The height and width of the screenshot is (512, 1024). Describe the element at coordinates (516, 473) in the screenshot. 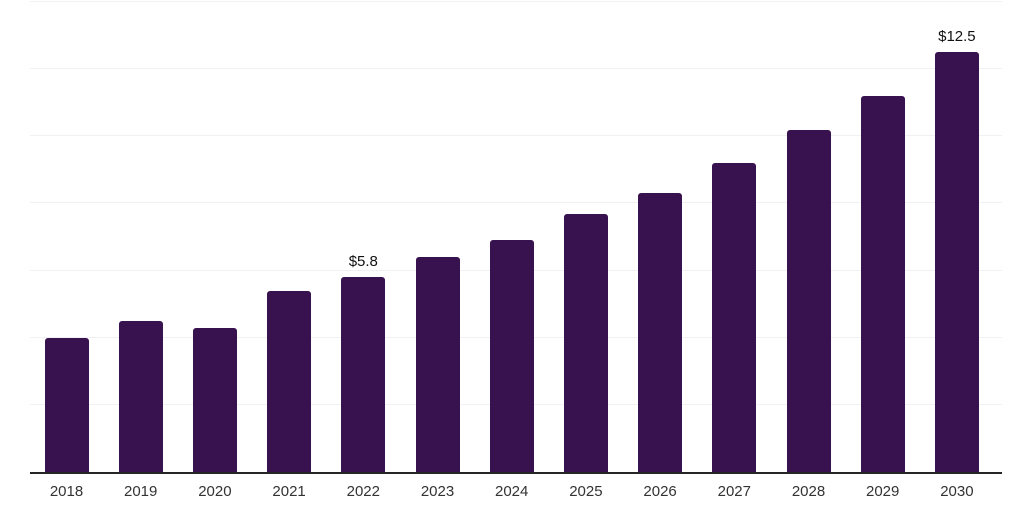

I see `x-axis-line` at that location.